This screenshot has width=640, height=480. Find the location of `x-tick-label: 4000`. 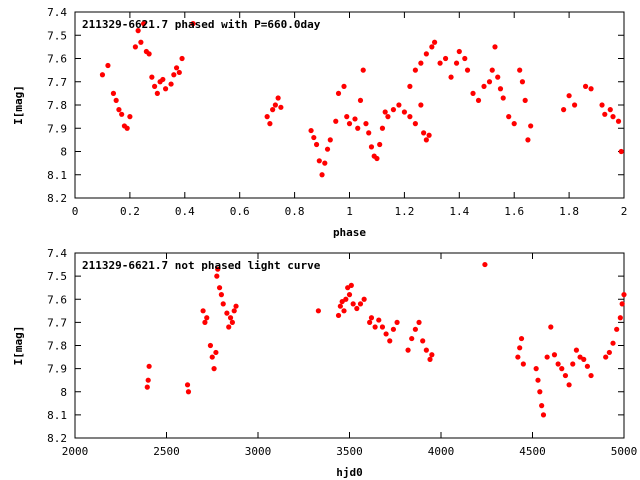

x-tick-label: 4000 is located at coordinates (441, 451).